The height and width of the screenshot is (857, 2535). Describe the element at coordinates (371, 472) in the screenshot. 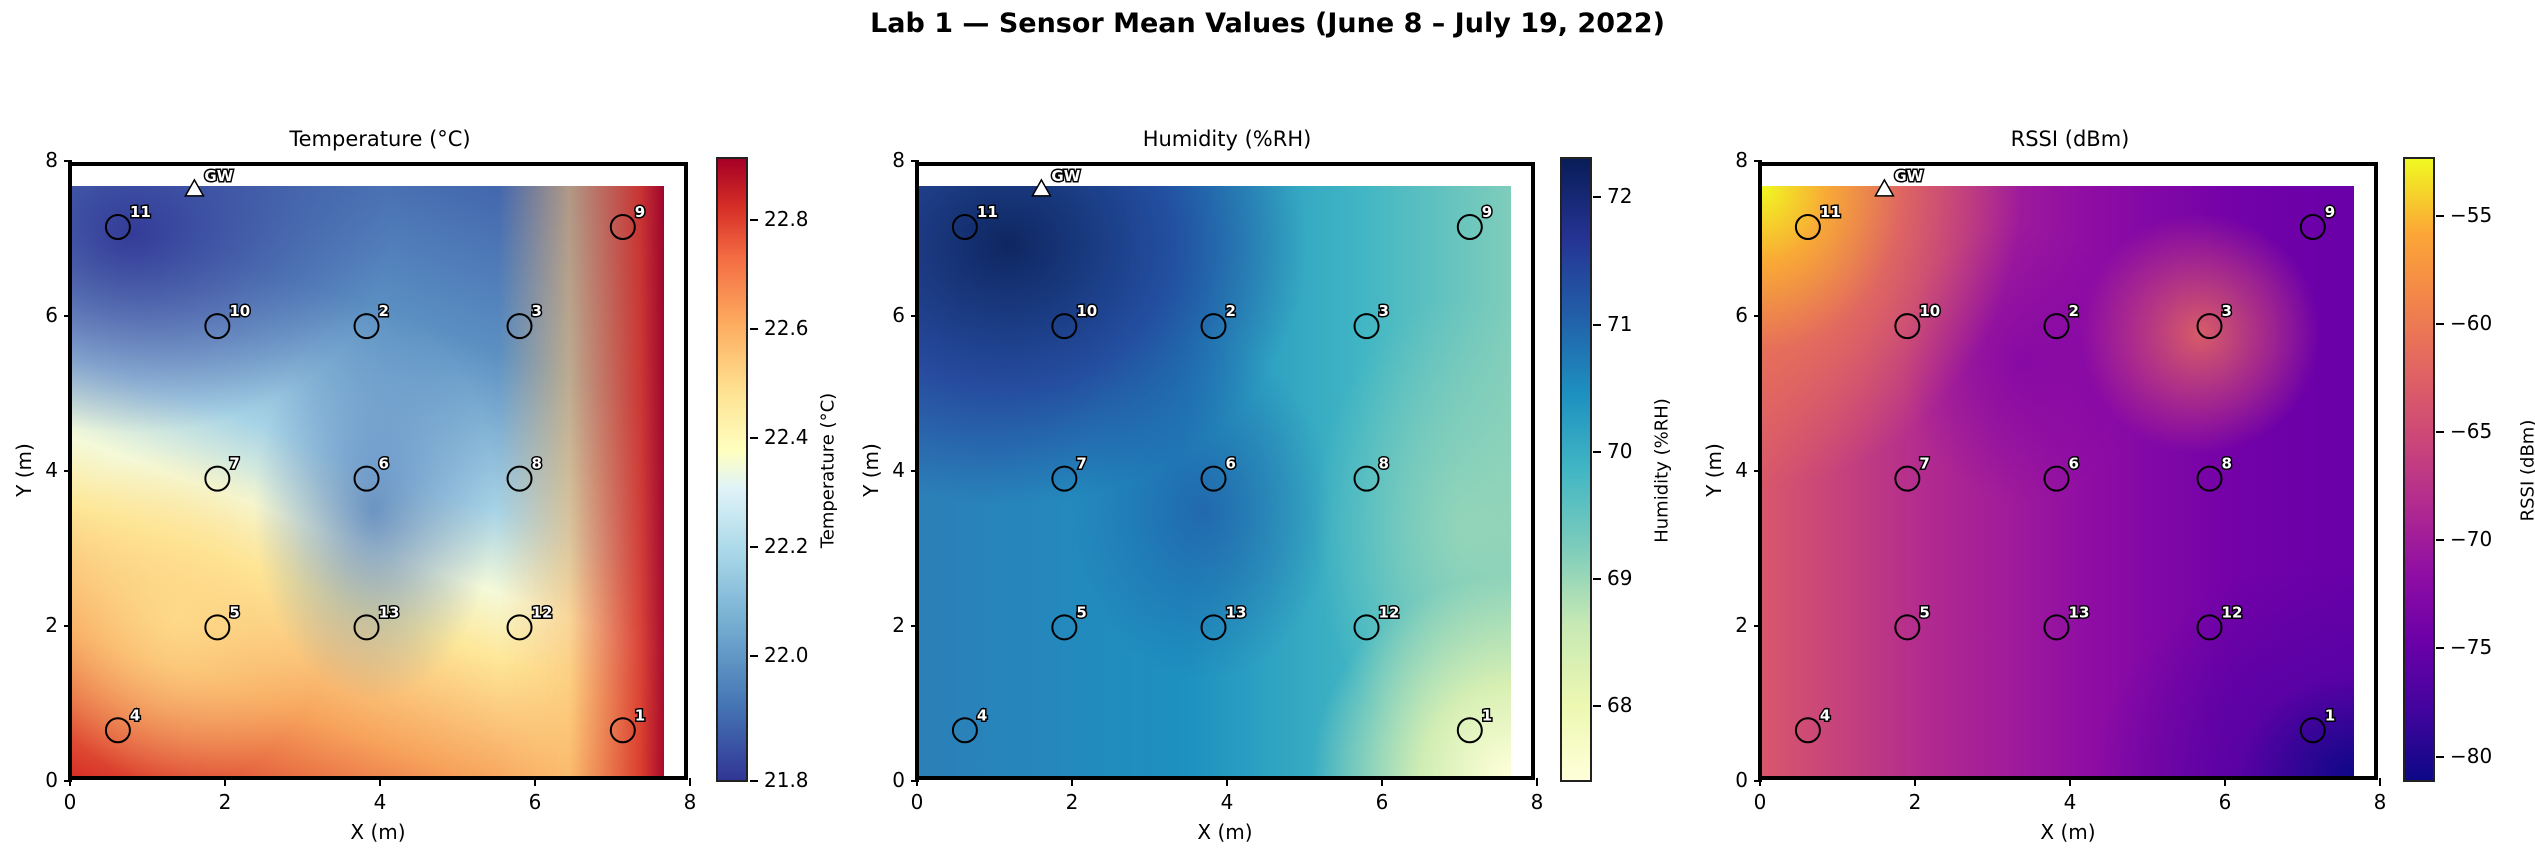

I see `sensor-marker: 6` at that location.